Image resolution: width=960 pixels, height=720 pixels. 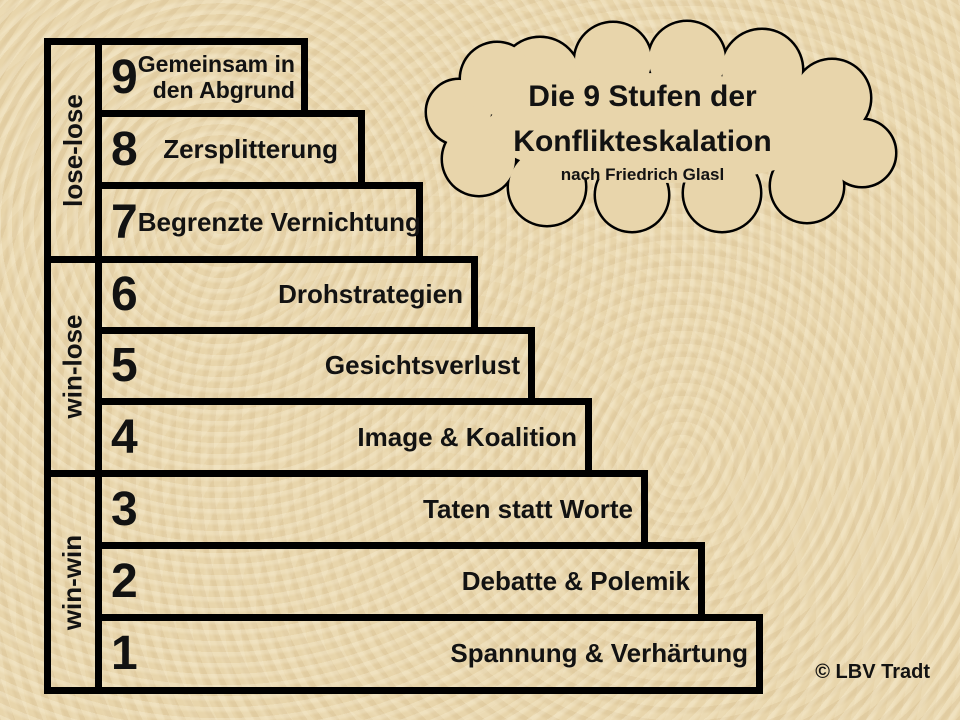 What do you see at coordinates (279, 221) in the screenshot?
I see `step-label-7: Begrenzte Vernichtung` at bounding box center [279, 221].